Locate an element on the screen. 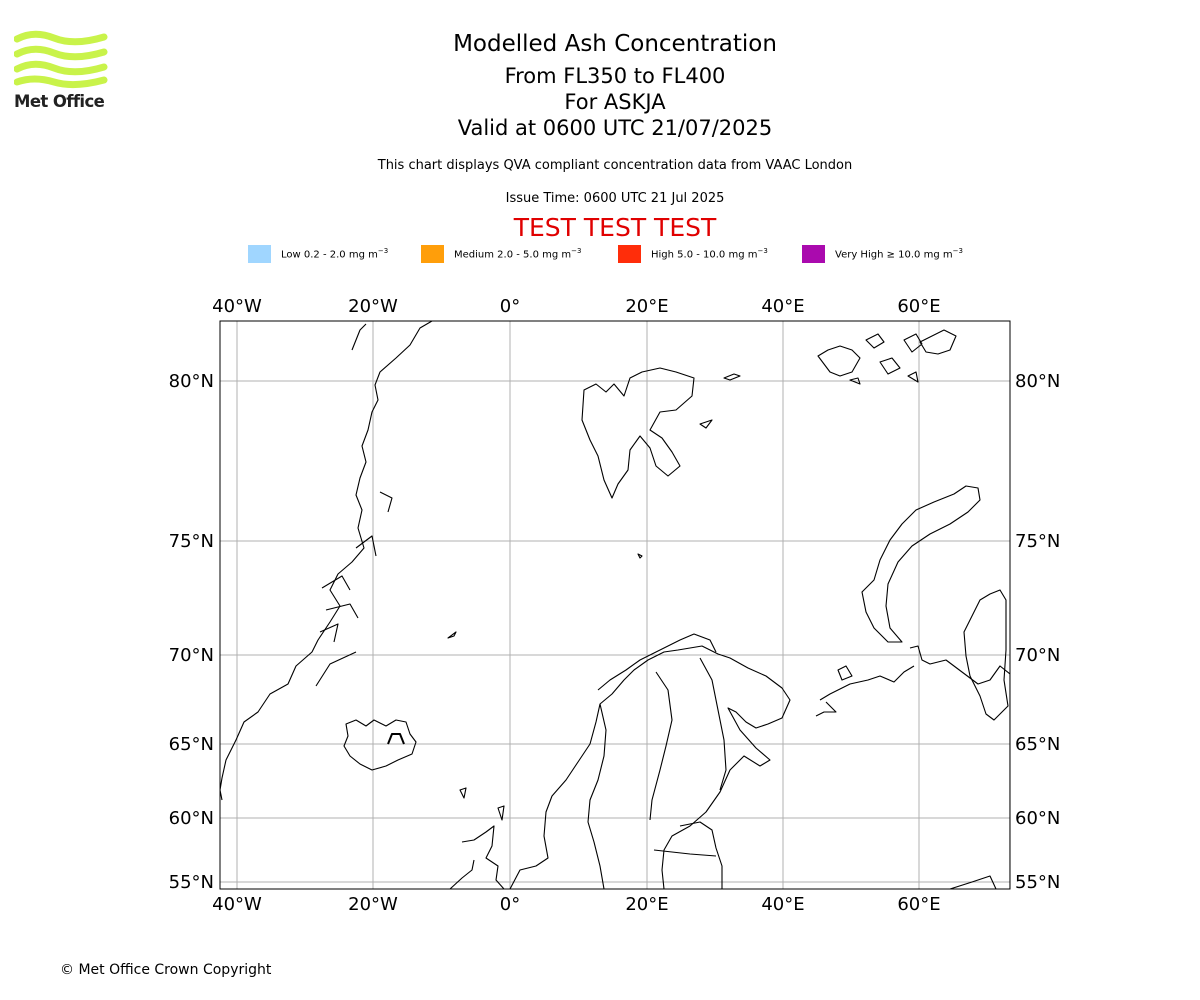 The image size is (1200, 1000). latitude-label-left: 70°N is located at coordinates (191, 655).